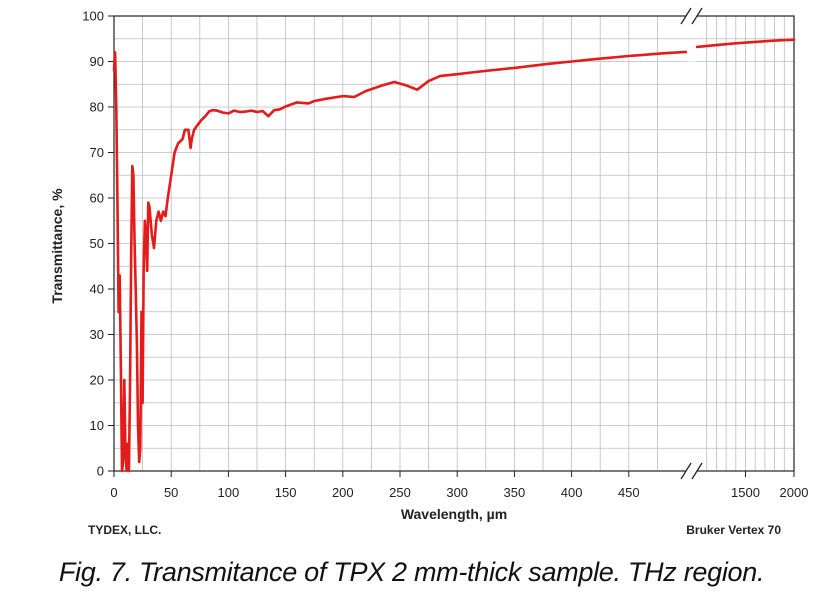 This screenshot has height=609, width=823. I want to click on x-tick-label: 250, so click(400, 492).